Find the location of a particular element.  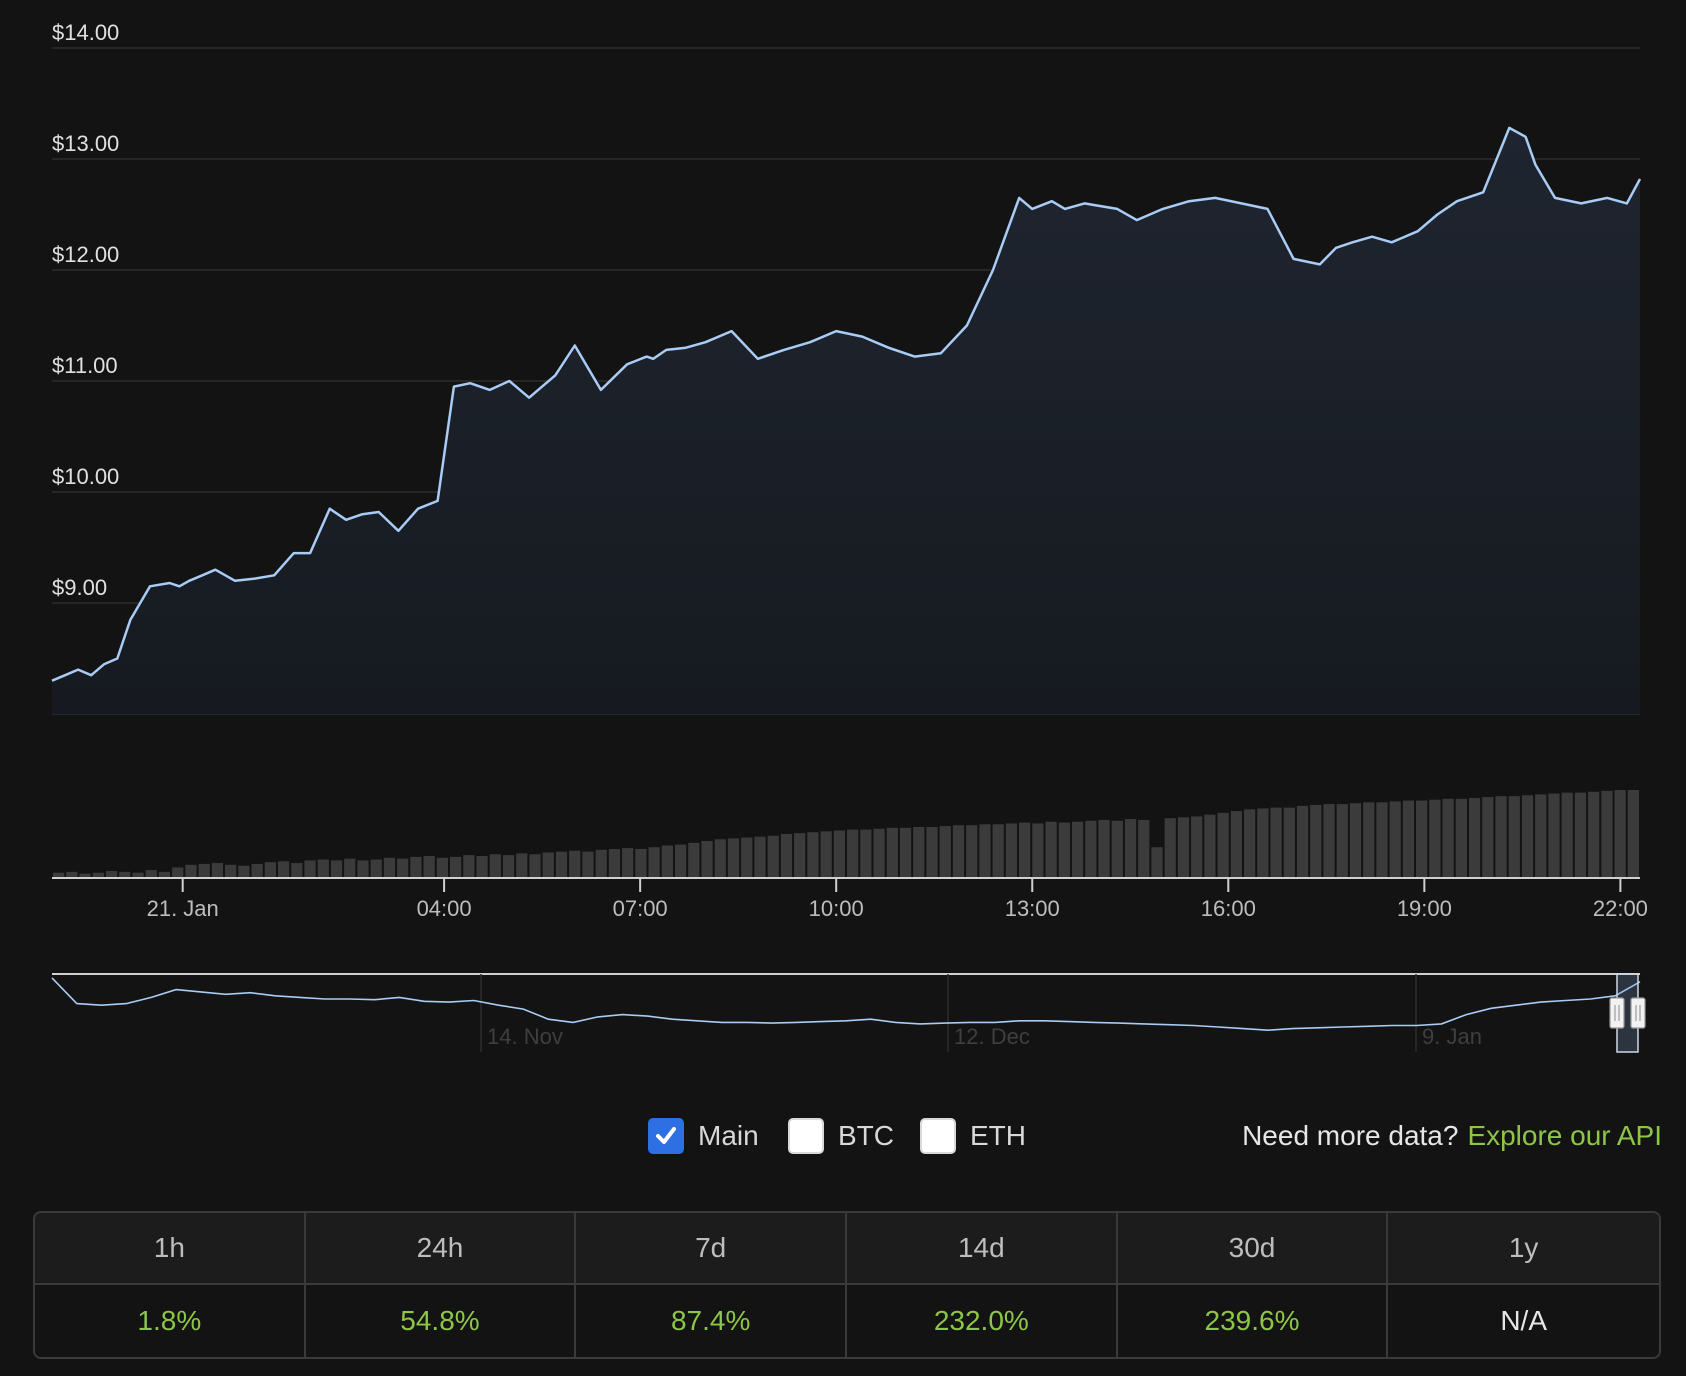

checkbox-btc: BTC is located at coordinates (841, 1136).